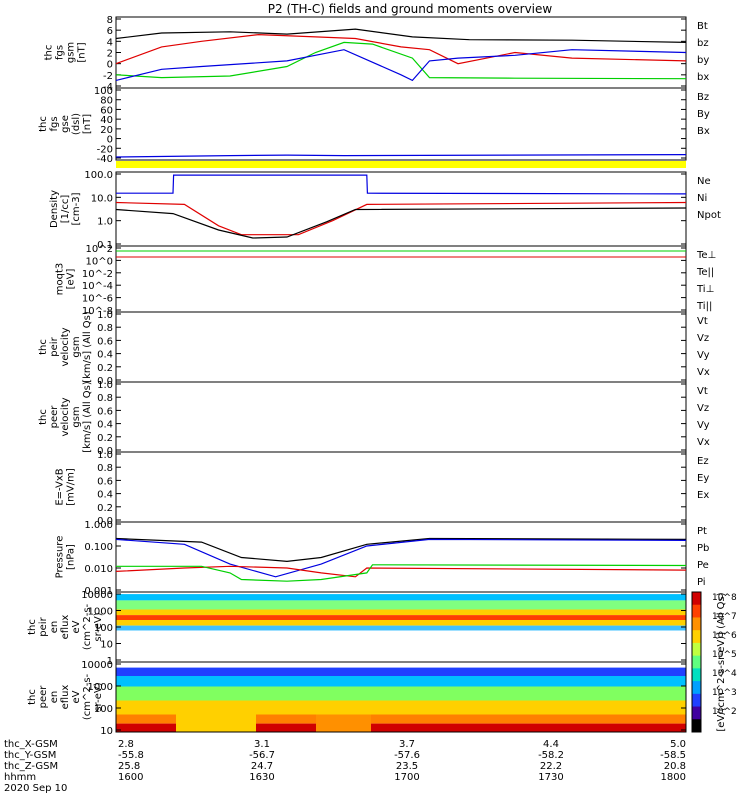 Image resolution: width=750 pixels, height=800 pixels. What do you see at coordinates (108, 76) in the screenshot?
I see `y-tick-label: -2` at bounding box center [108, 76].